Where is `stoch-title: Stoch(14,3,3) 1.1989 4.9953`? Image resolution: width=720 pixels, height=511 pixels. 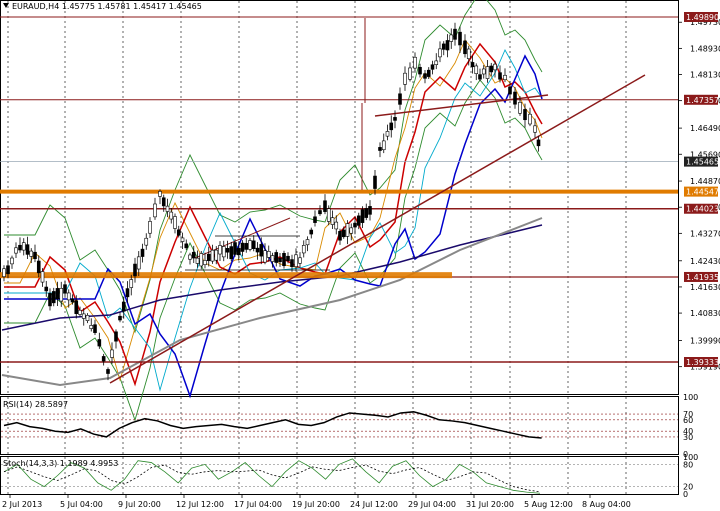 stoch-title: Stoch(14,3,3) 1.1989 4.9953 is located at coordinates (60, 463).